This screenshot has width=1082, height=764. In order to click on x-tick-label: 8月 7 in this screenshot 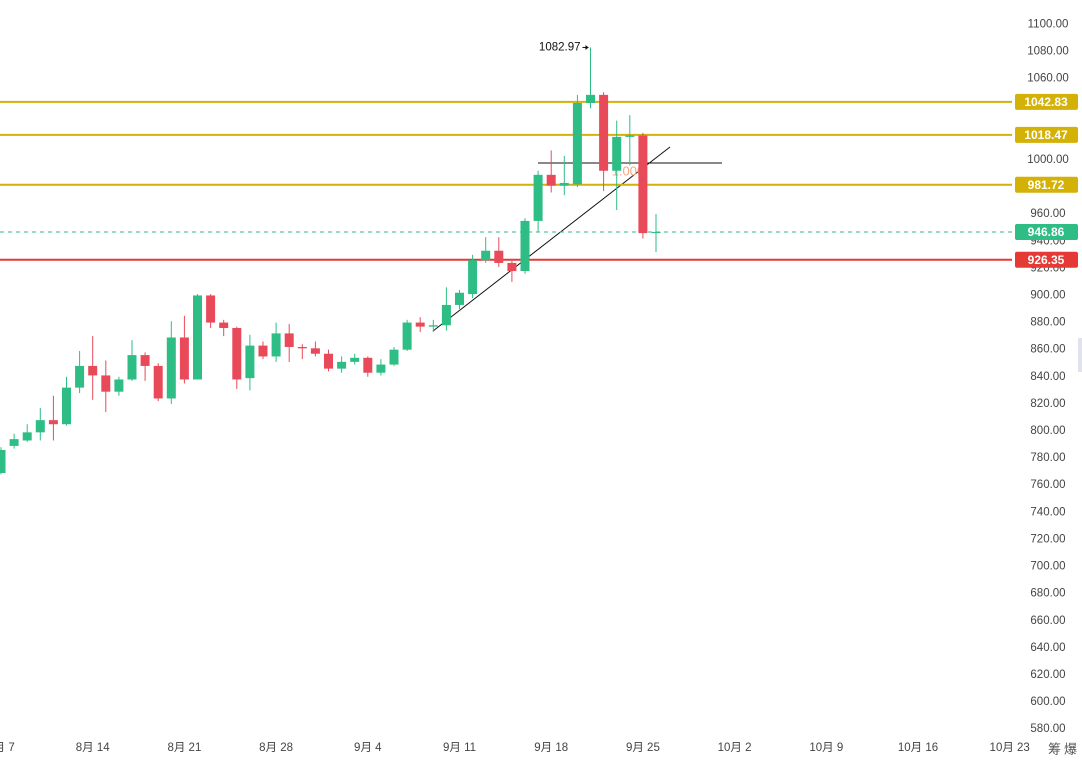, I will do `click(7, 748)`.